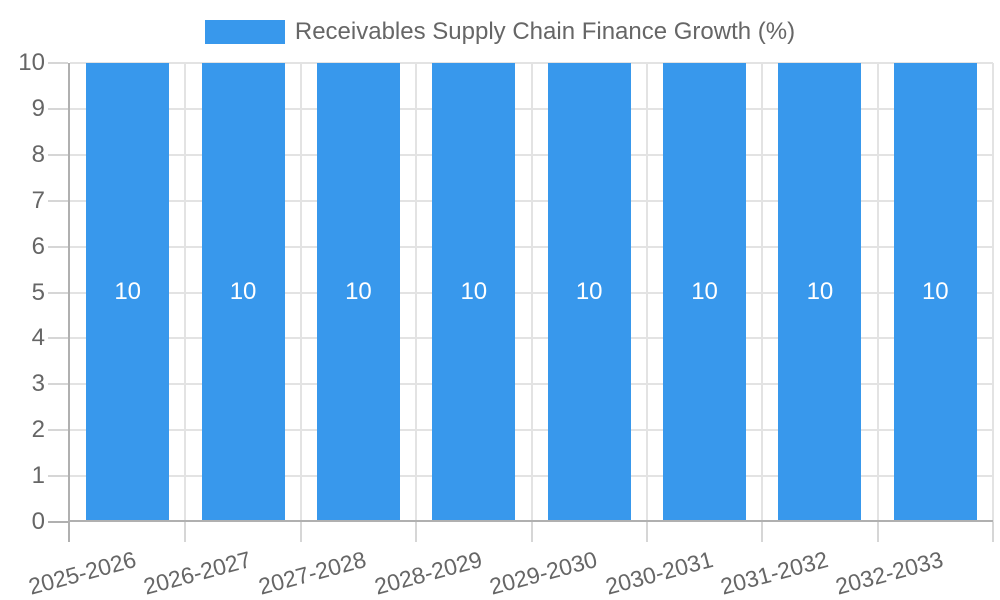 Image resolution: width=1000 pixels, height=600 pixels. I want to click on legend-swatch-icon, so click(244, 32).